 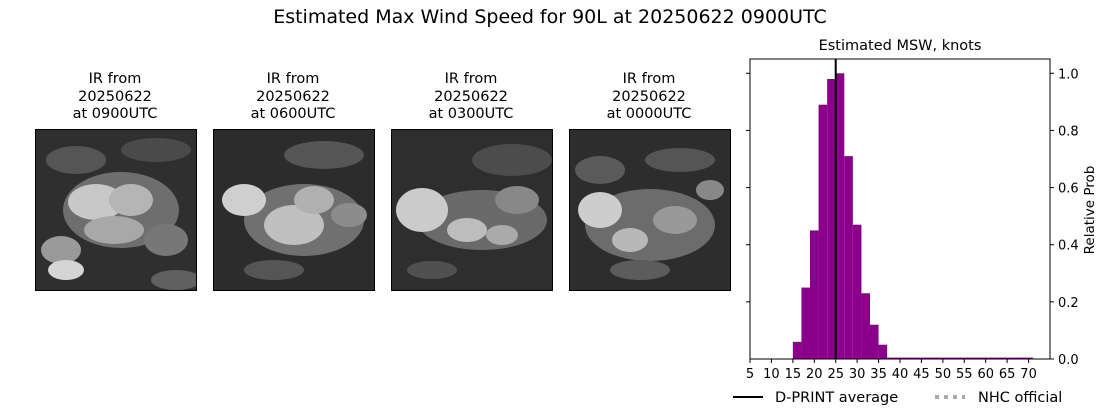 I want to click on x-tick-label: 60, so click(x=985, y=374).